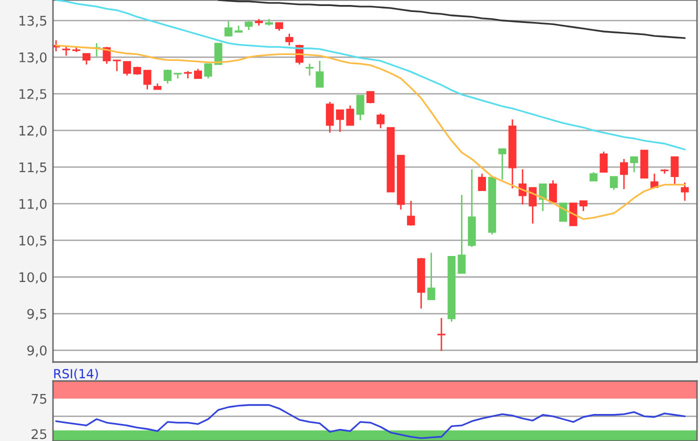 The height and width of the screenshot is (441, 700). I want to click on y-tick-label: 13,0, so click(33, 58).